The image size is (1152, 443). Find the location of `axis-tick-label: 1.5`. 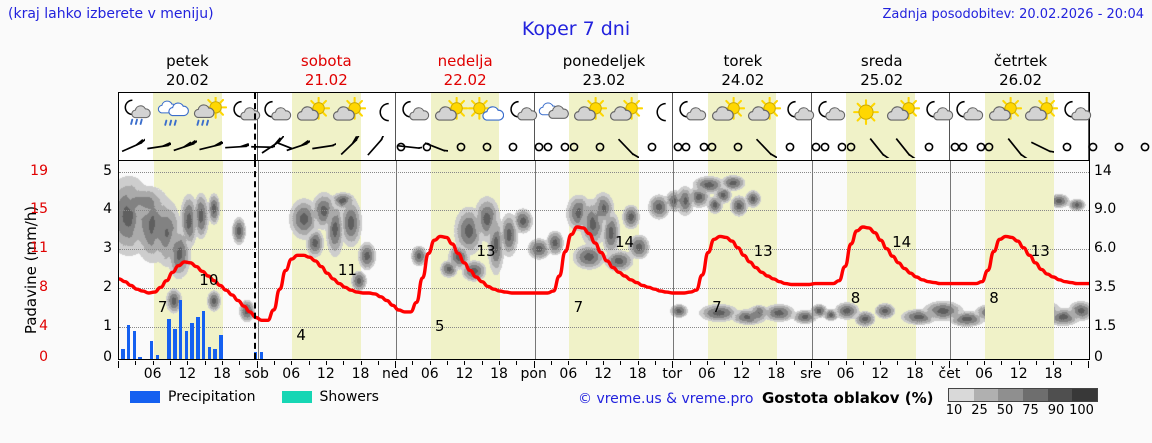

axis-tick-label: 1.5 is located at coordinates (1105, 326).